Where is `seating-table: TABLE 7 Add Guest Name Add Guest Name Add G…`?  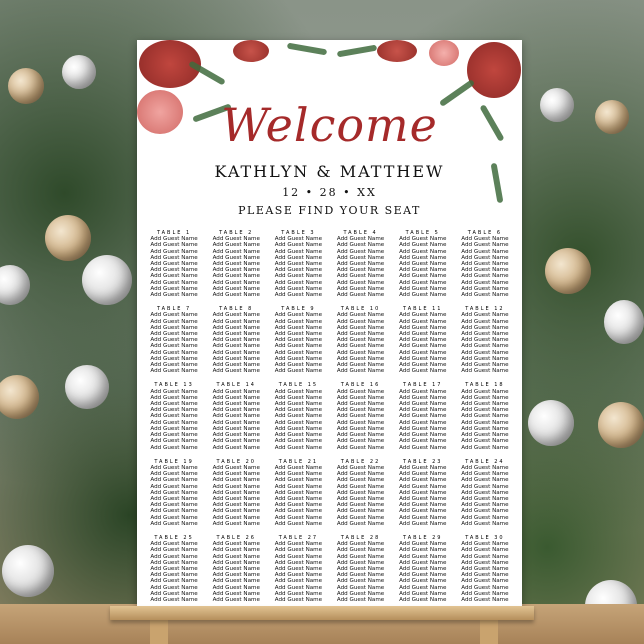 seating-table: TABLE 7 Add Guest Name Add Guest Name Add G… is located at coordinates (174, 340).